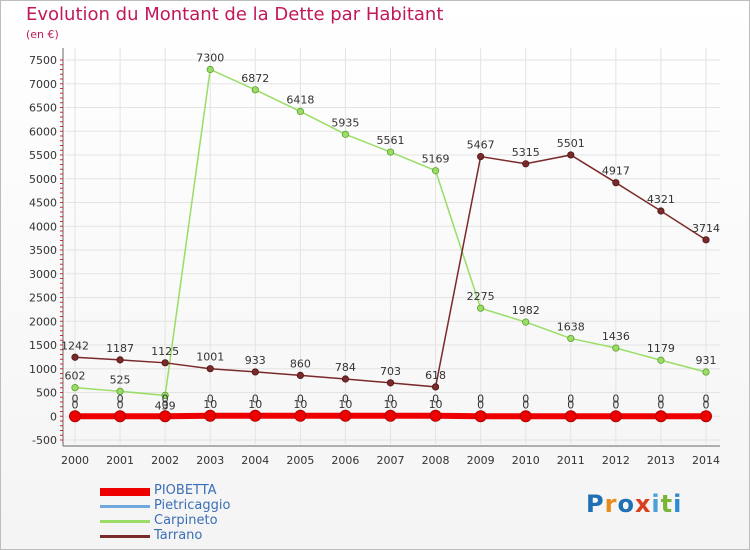 The height and width of the screenshot is (550, 750). Describe the element at coordinates (611, 504) in the screenshot. I see `logo-letter: r` at that location.